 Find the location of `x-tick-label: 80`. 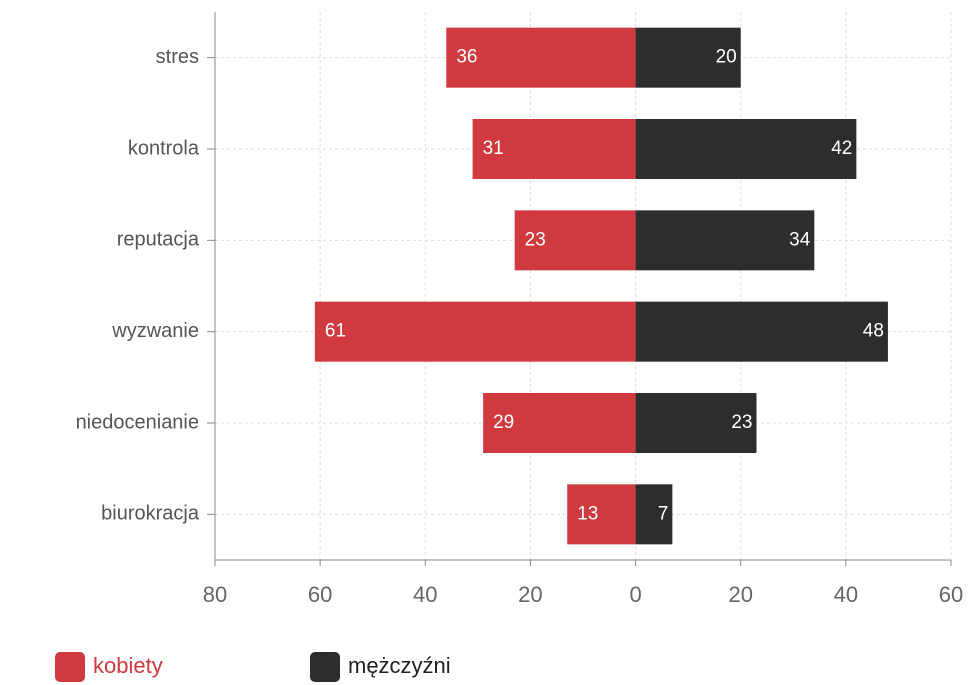

x-tick-label: 80 is located at coordinates (215, 594).